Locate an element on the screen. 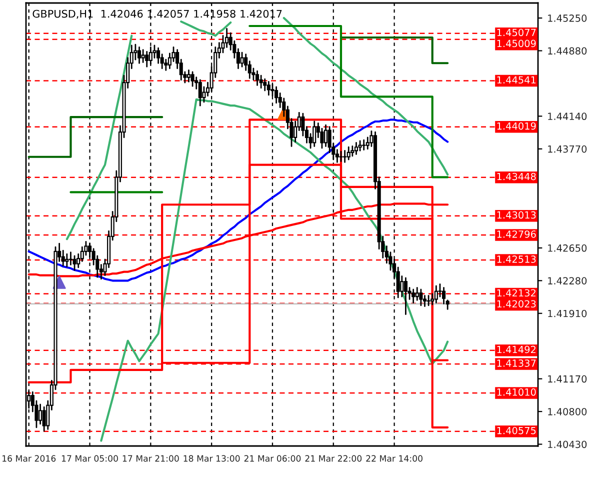  ref-line-label: 1.42796 is located at coordinates (516, 234).